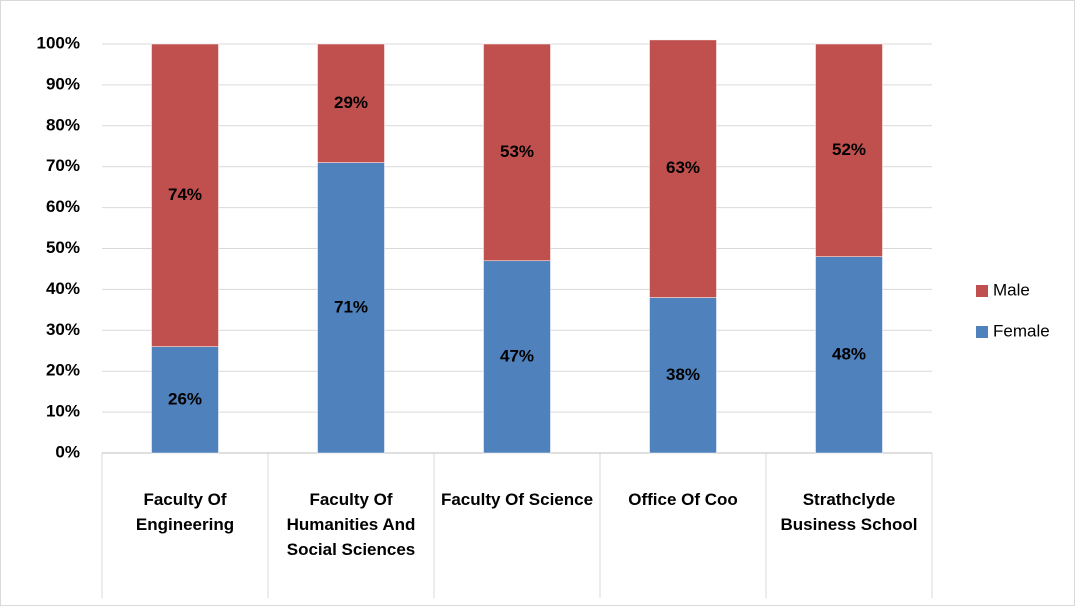 Image resolution: width=1075 pixels, height=606 pixels. I want to click on legend-label: Female, so click(1021, 330).